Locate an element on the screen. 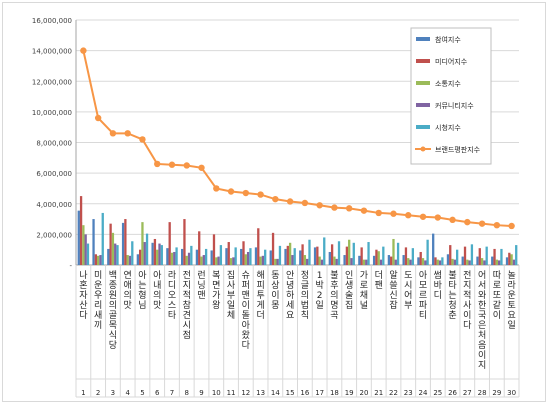  legend-box is located at coordinates (451, 96).